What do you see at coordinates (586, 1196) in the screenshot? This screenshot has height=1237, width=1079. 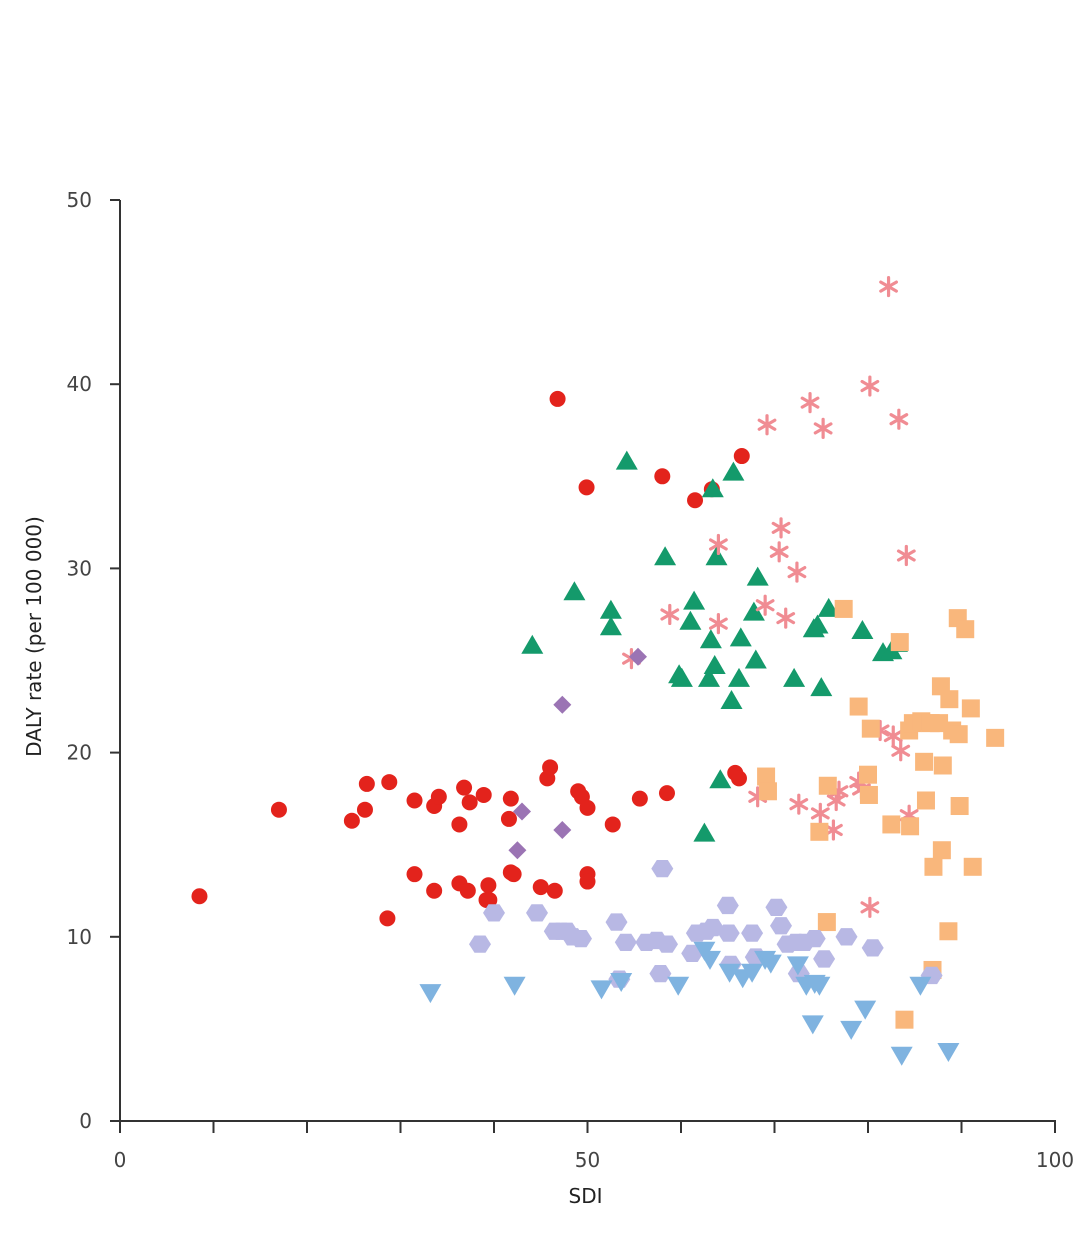 I see `x-axis-title: SDI` at bounding box center [586, 1196].